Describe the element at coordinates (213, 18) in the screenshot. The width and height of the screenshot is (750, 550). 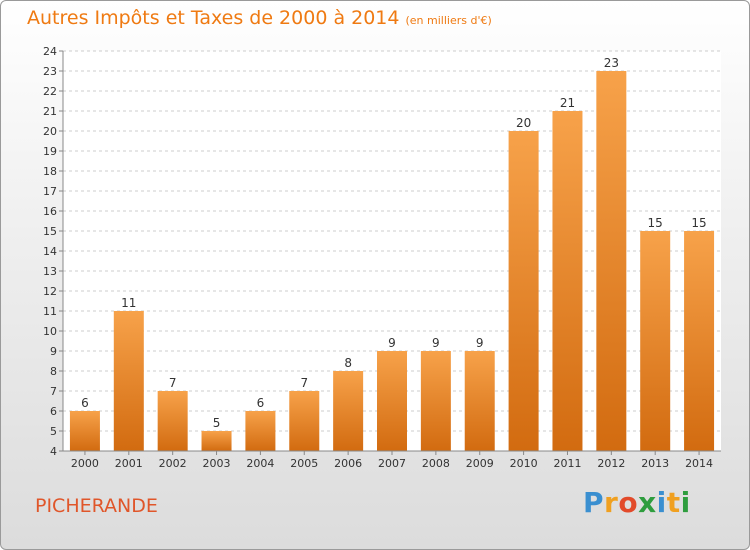
I see `chart-title-main: Autres Impôts et Taxes de 2000 à 2014` at that location.